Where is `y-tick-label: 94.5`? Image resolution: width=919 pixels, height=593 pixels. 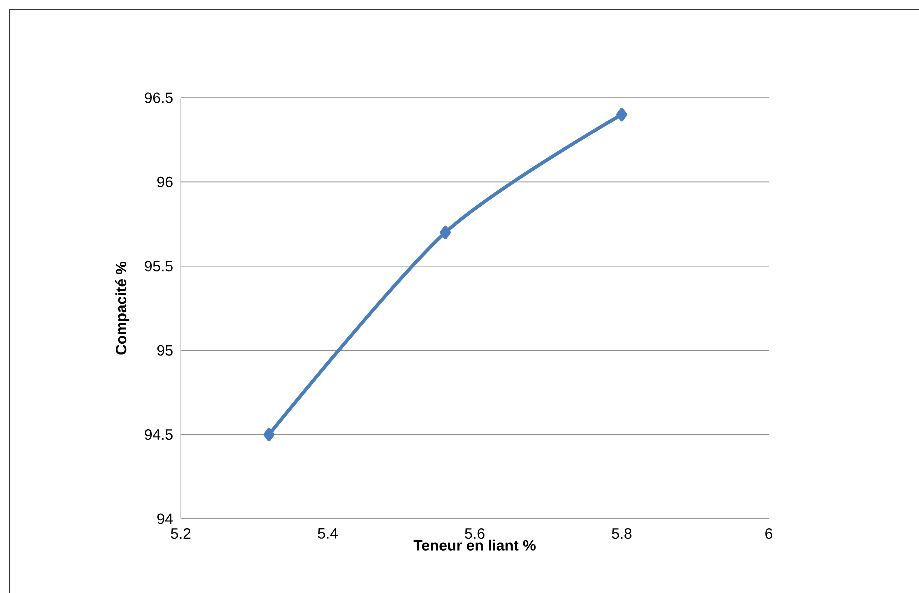 y-tick-label: 94.5 is located at coordinates (159, 434).